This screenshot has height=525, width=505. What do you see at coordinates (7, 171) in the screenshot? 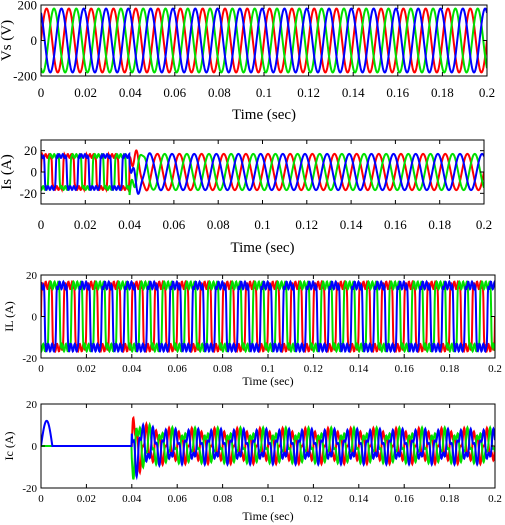
I see `y-axis-label: Is (A)` at bounding box center [7, 171].